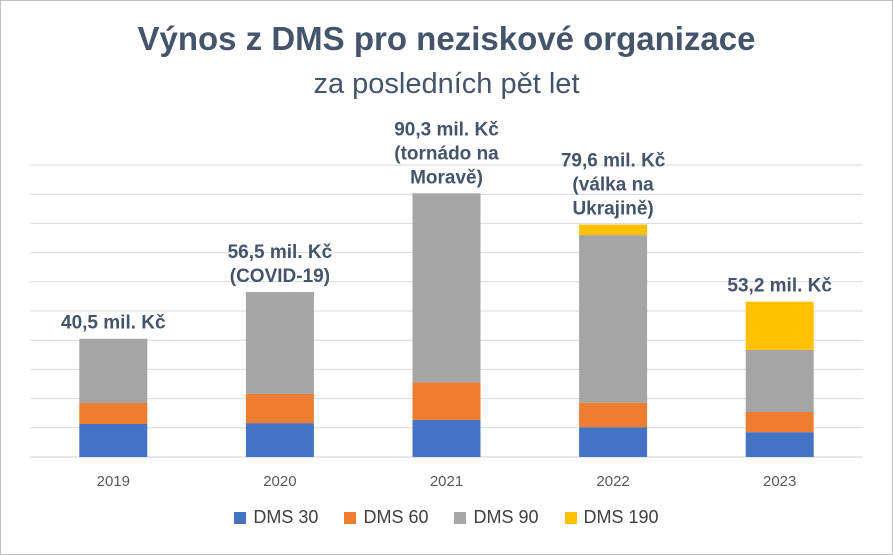 The height and width of the screenshot is (555, 893). I want to click on x-tick-label: 2021, so click(446, 481).